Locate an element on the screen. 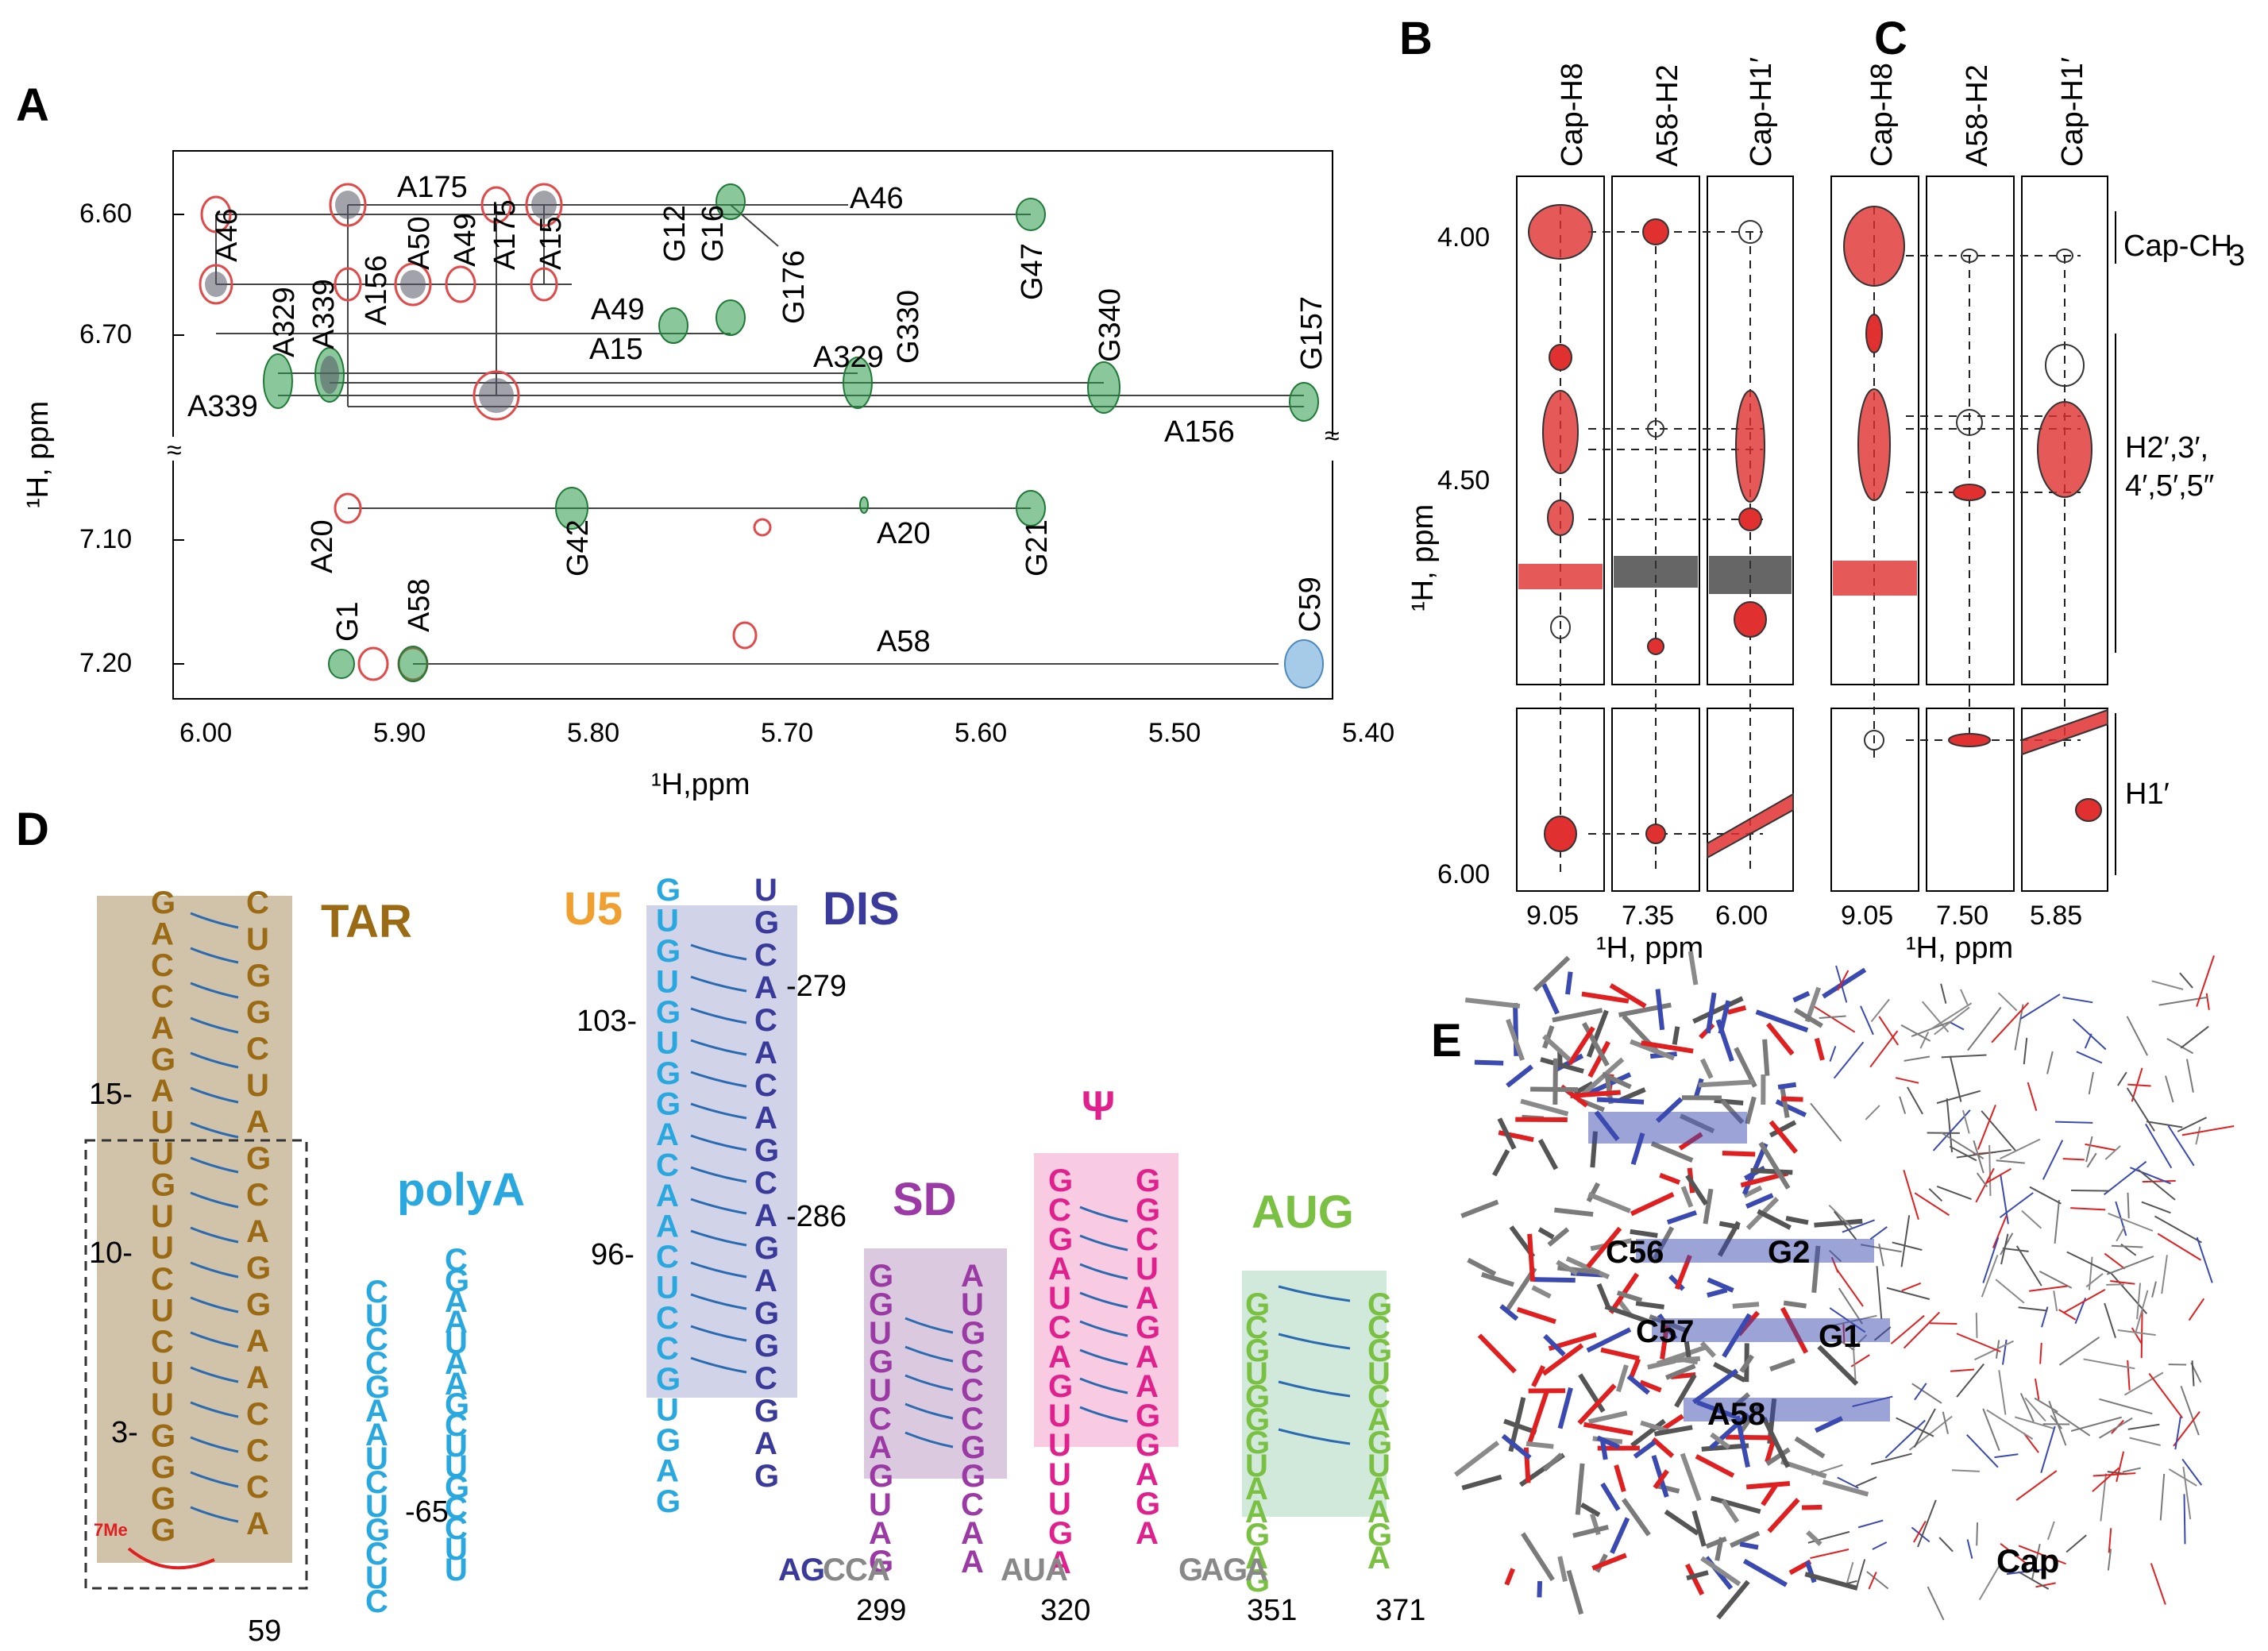  pos-label: 351 is located at coordinates (1272, 1610).